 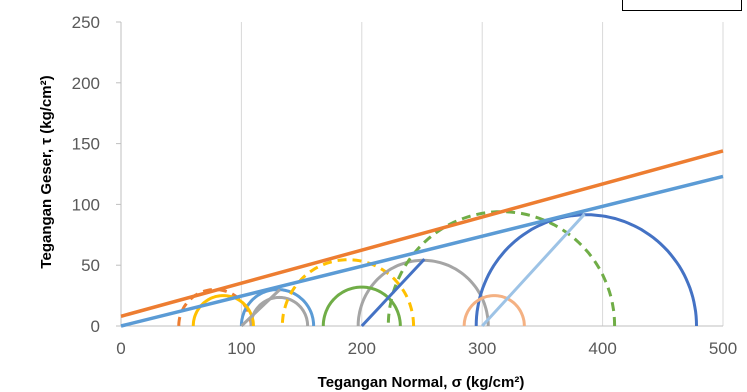 I want to click on y-tick-label-100: 100, so click(x=86, y=204).